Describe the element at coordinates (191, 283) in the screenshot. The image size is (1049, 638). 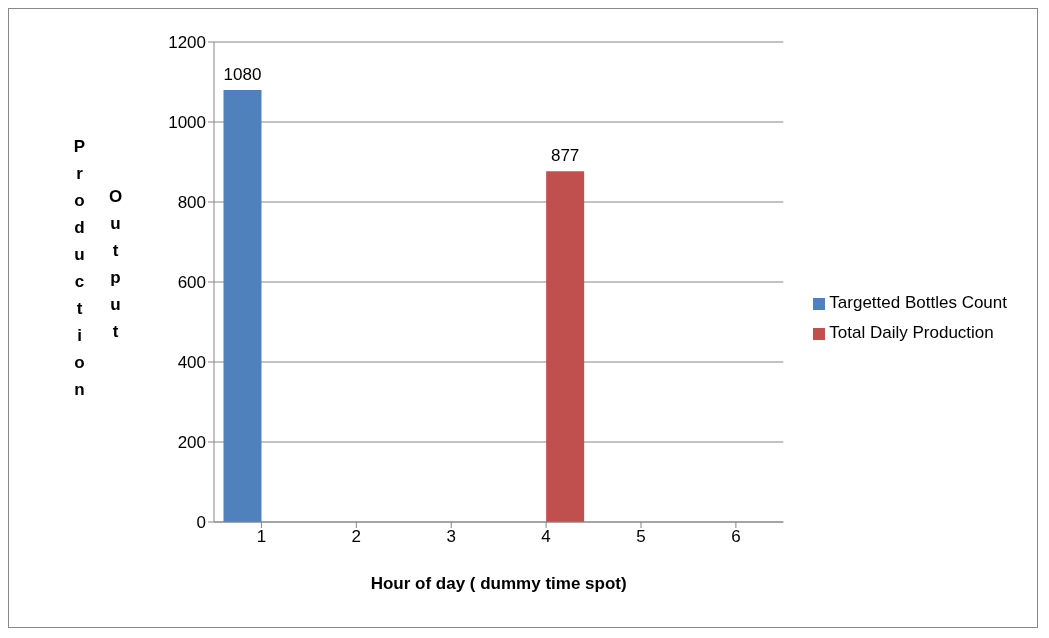
I see `y-tick-label: 600` at that location.